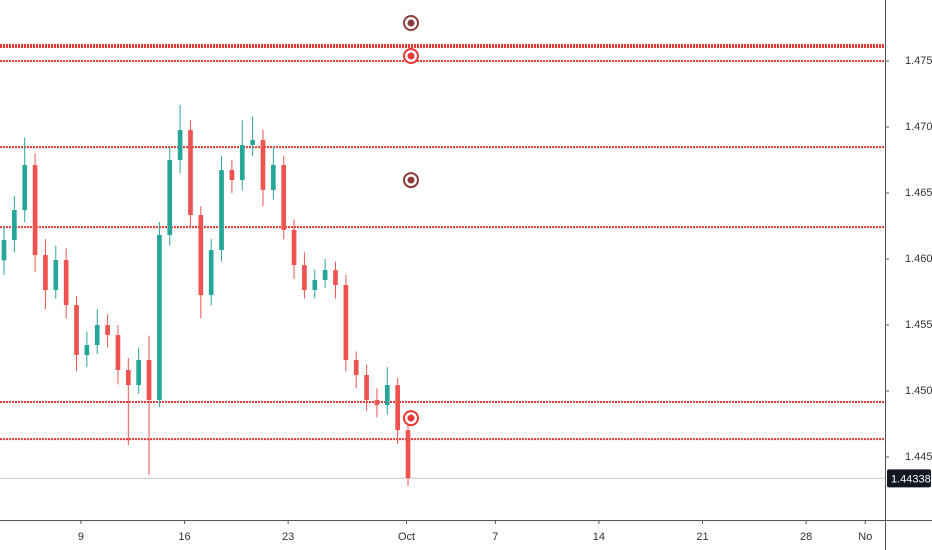 This screenshot has width=932, height=550. I want to click on last-price-box, so click(909, 478).